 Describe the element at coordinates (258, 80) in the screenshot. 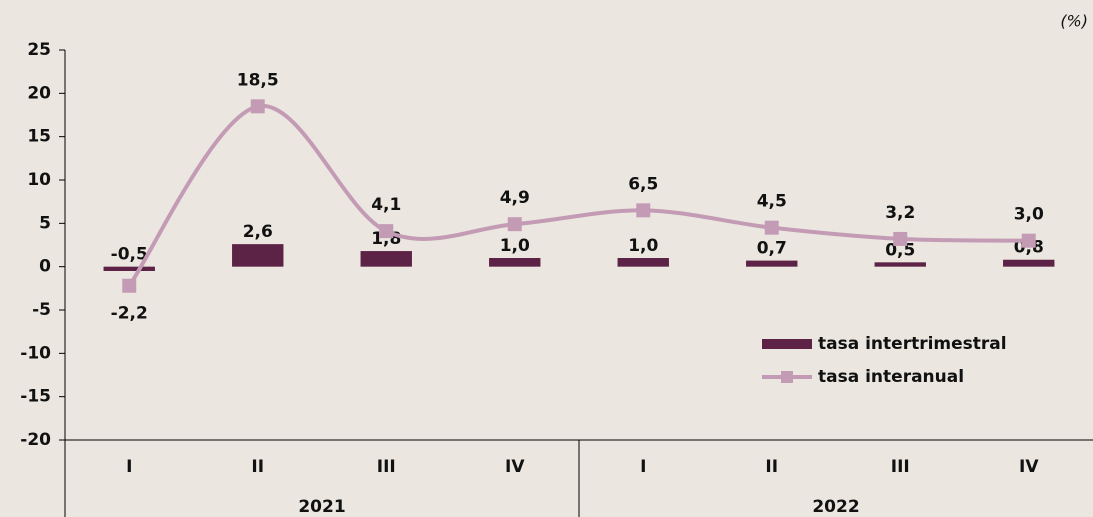

I see `line-value-label: 18,5` at that location.